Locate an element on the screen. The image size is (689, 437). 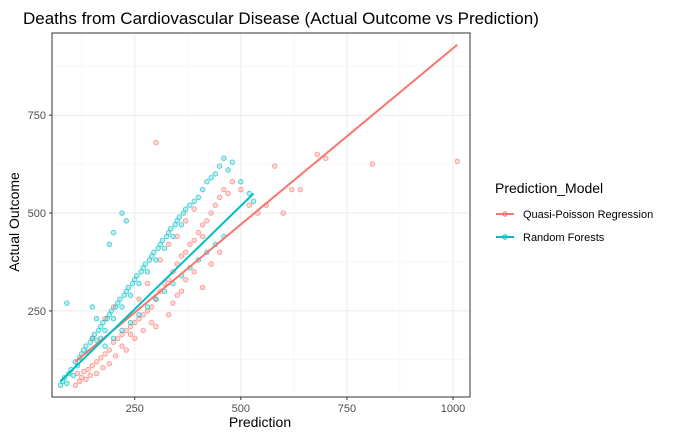
random-forests-legend-label: Random Forests is located at coordinates (564, 238).